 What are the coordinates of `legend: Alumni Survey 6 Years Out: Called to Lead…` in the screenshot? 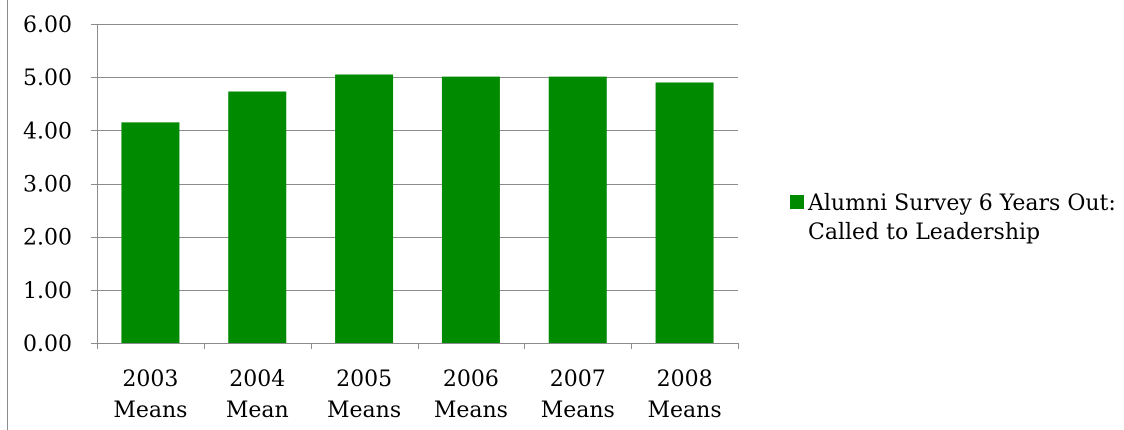 It's located at (953, 218).